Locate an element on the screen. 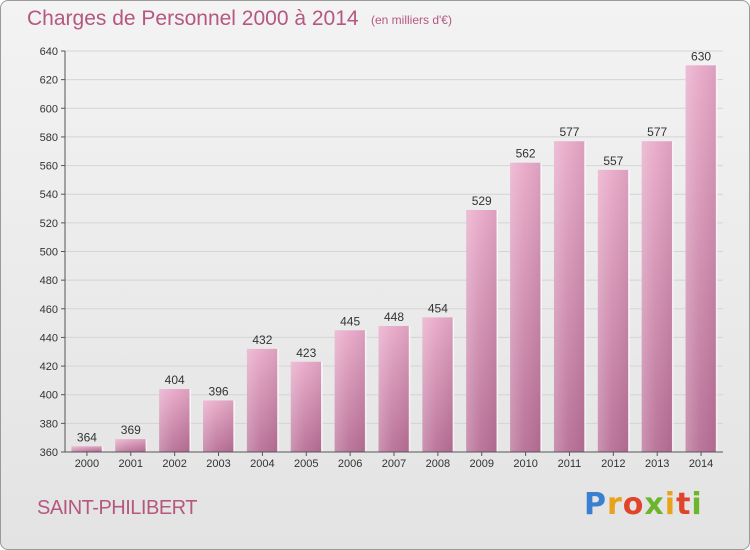  y-tick-label: 400 is located at coordinates (49, 396).